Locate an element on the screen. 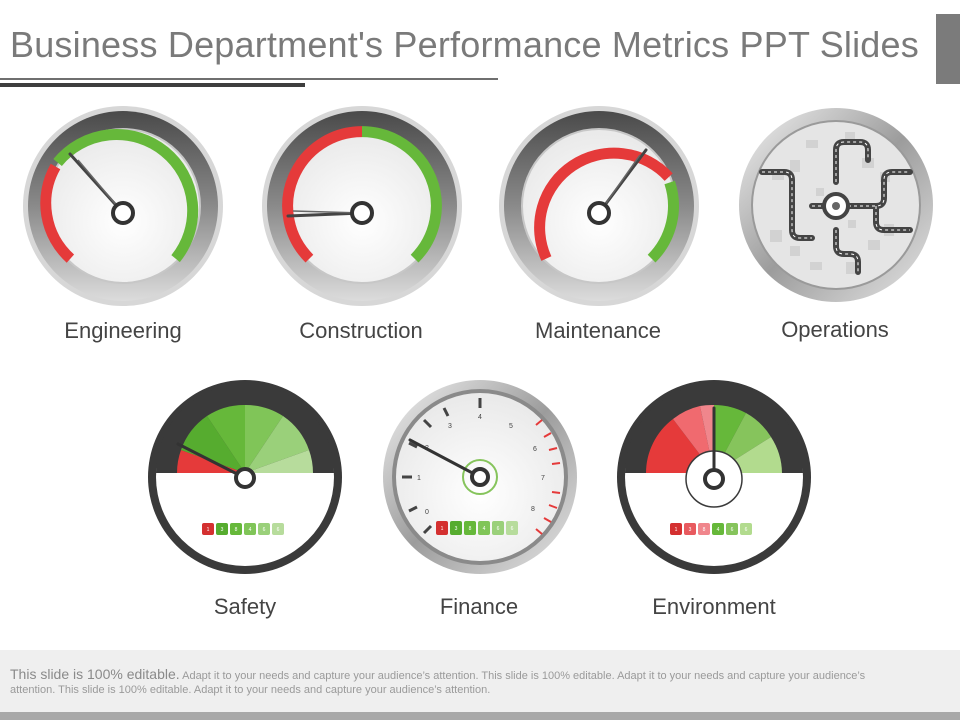 The image size is (960, 720). footer-panel is located at coordinates (480, 681).